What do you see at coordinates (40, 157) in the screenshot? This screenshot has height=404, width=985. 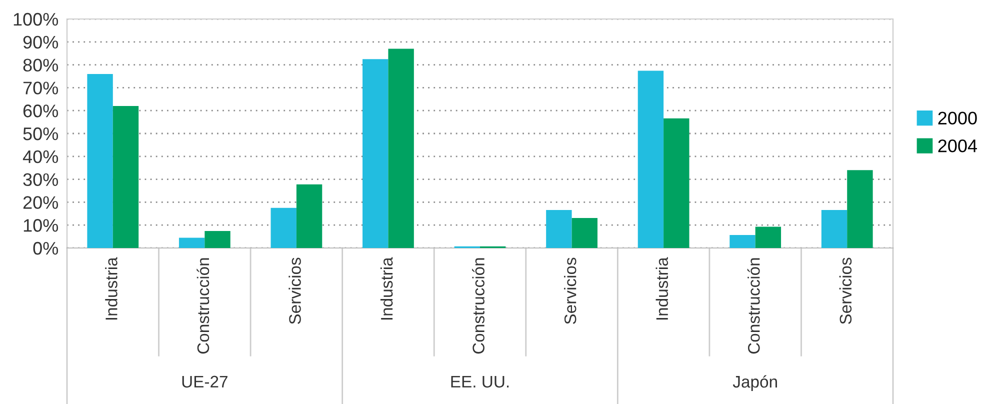 I see `y-tick-label: 40%` at bounding box center [40, 157].